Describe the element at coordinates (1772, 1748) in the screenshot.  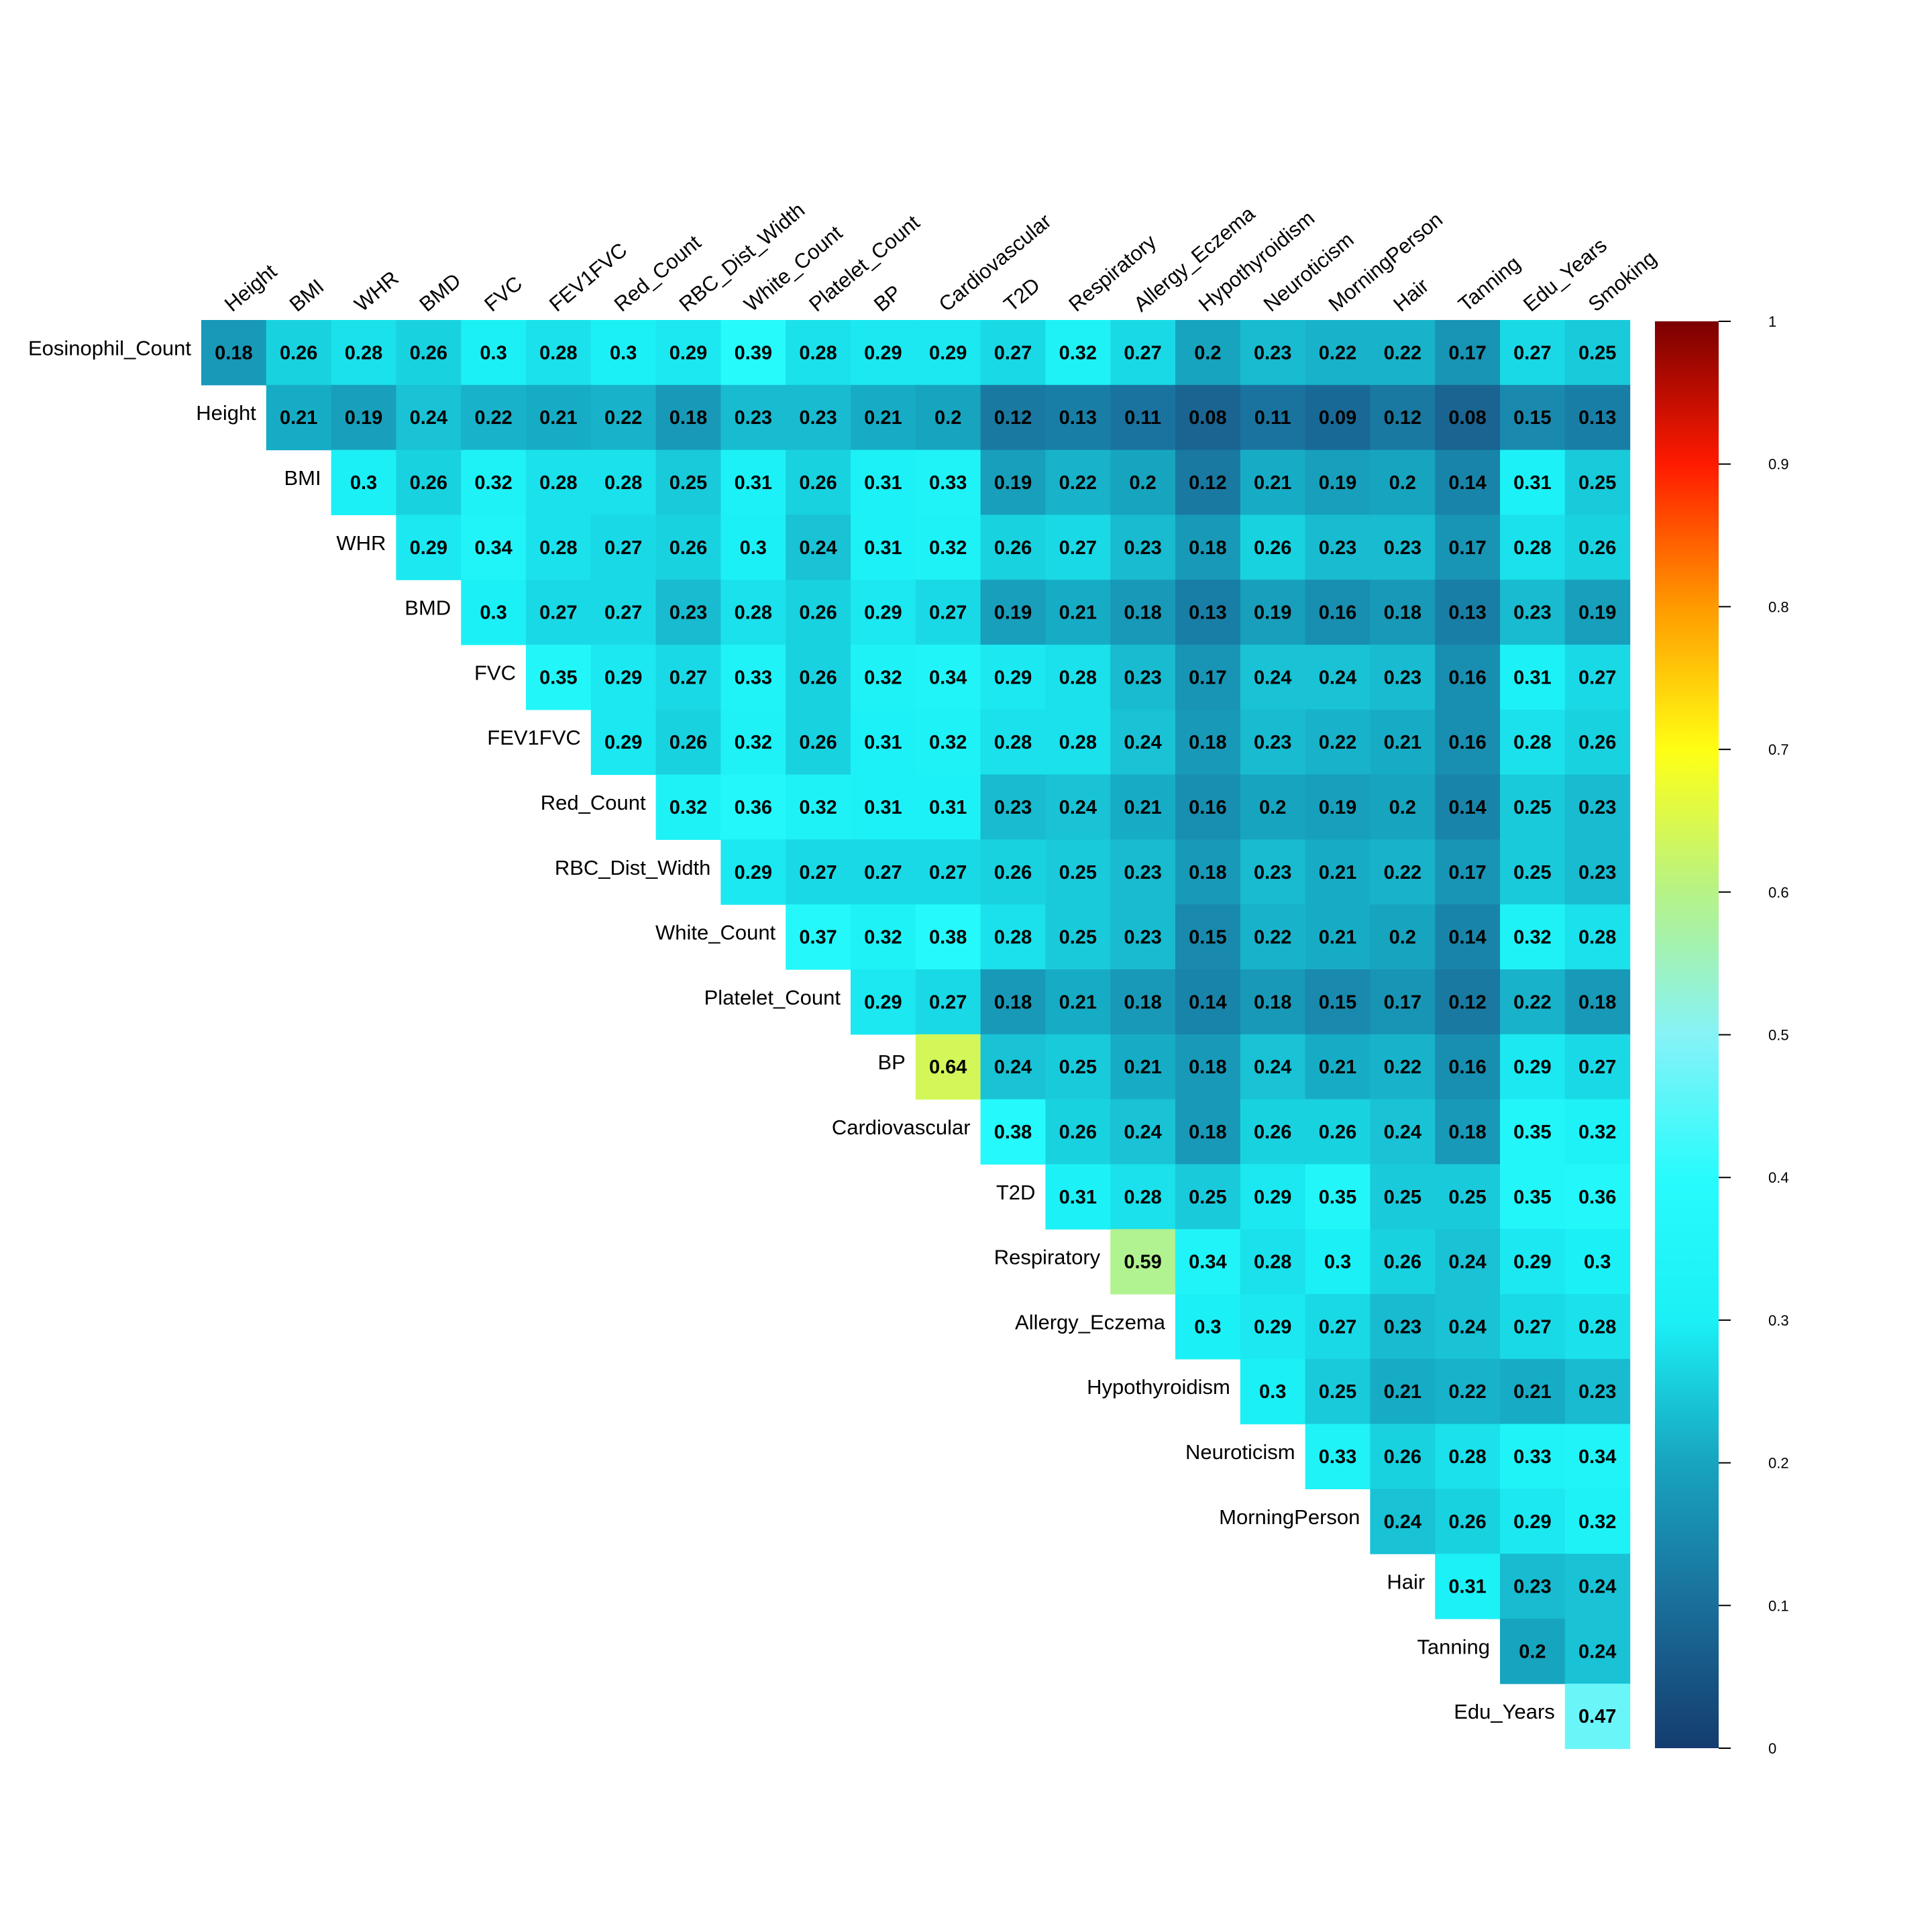
I see `colorbar-tick-label: 0` at that location.